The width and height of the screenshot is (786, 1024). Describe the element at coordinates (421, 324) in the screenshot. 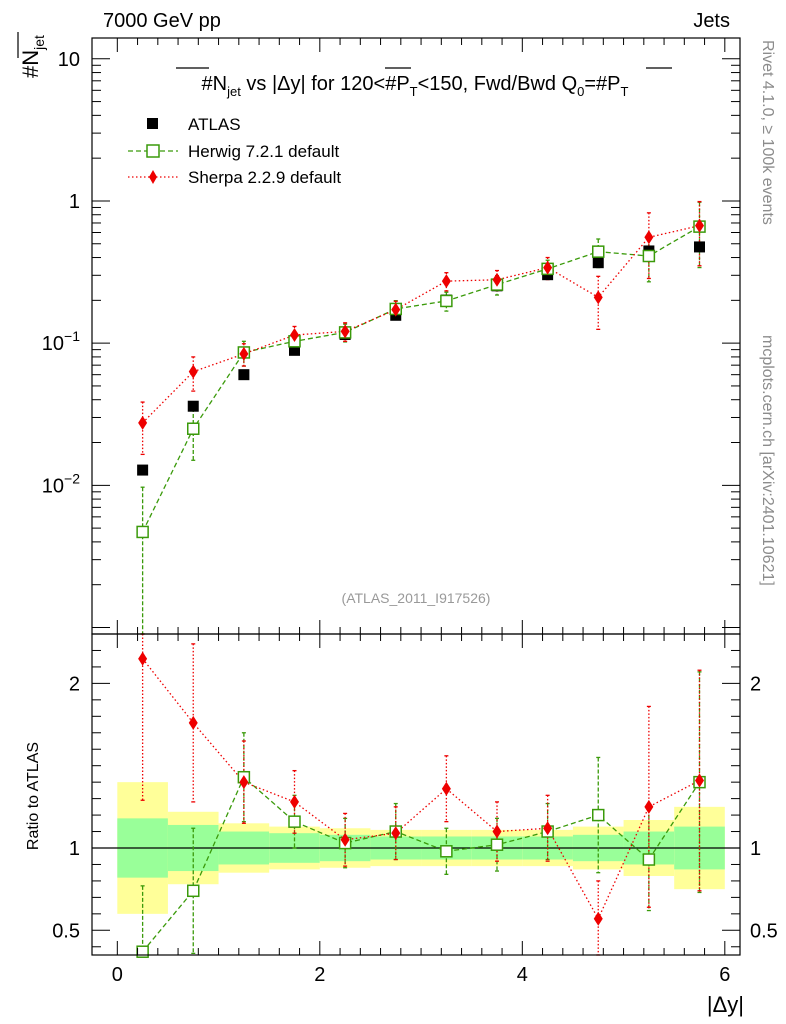

I see `sherpa-main-line` at that location.